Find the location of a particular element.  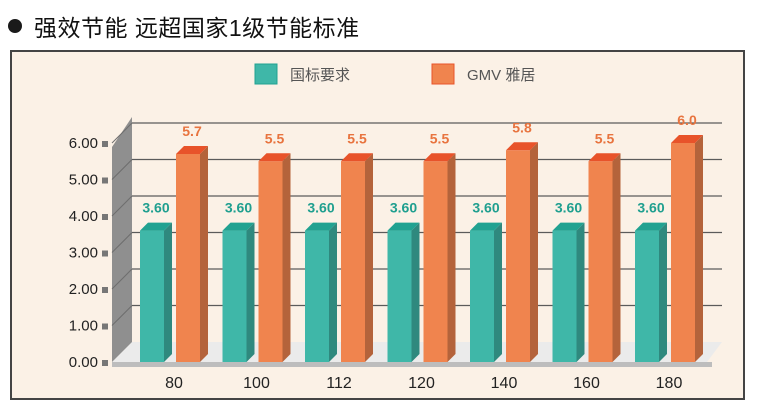

x-tick-label: 140 is located at coordinates (504, 383).